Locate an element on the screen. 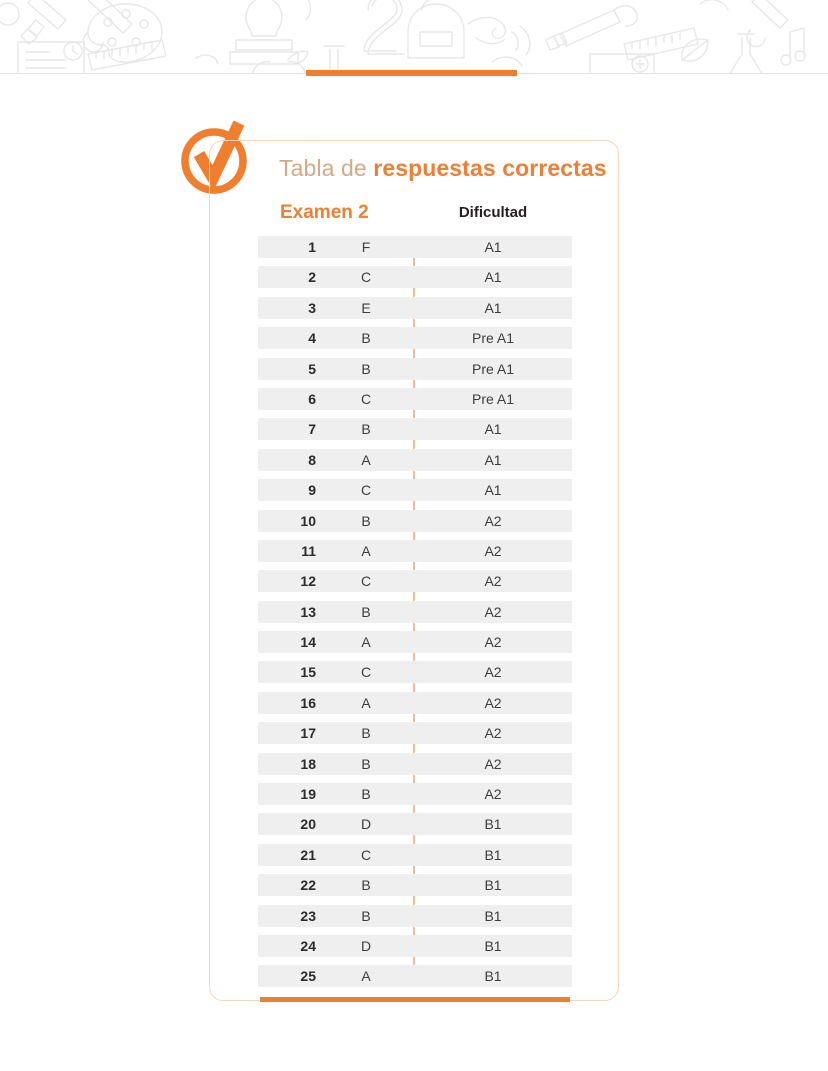 Image resolution: width=828 pixels, height=1071 pixels. cell-question-number: 12 is located at coordinates (308, 581).